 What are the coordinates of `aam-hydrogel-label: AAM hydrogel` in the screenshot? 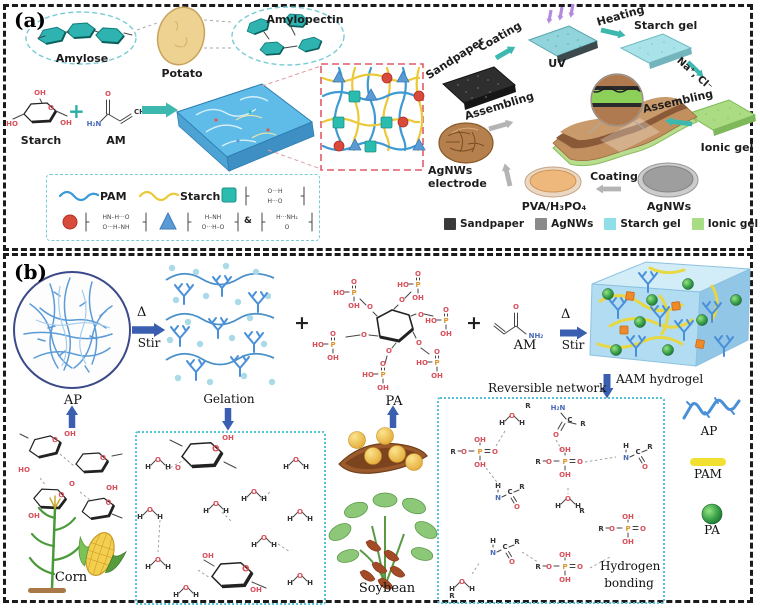 It's located at (660, 379).